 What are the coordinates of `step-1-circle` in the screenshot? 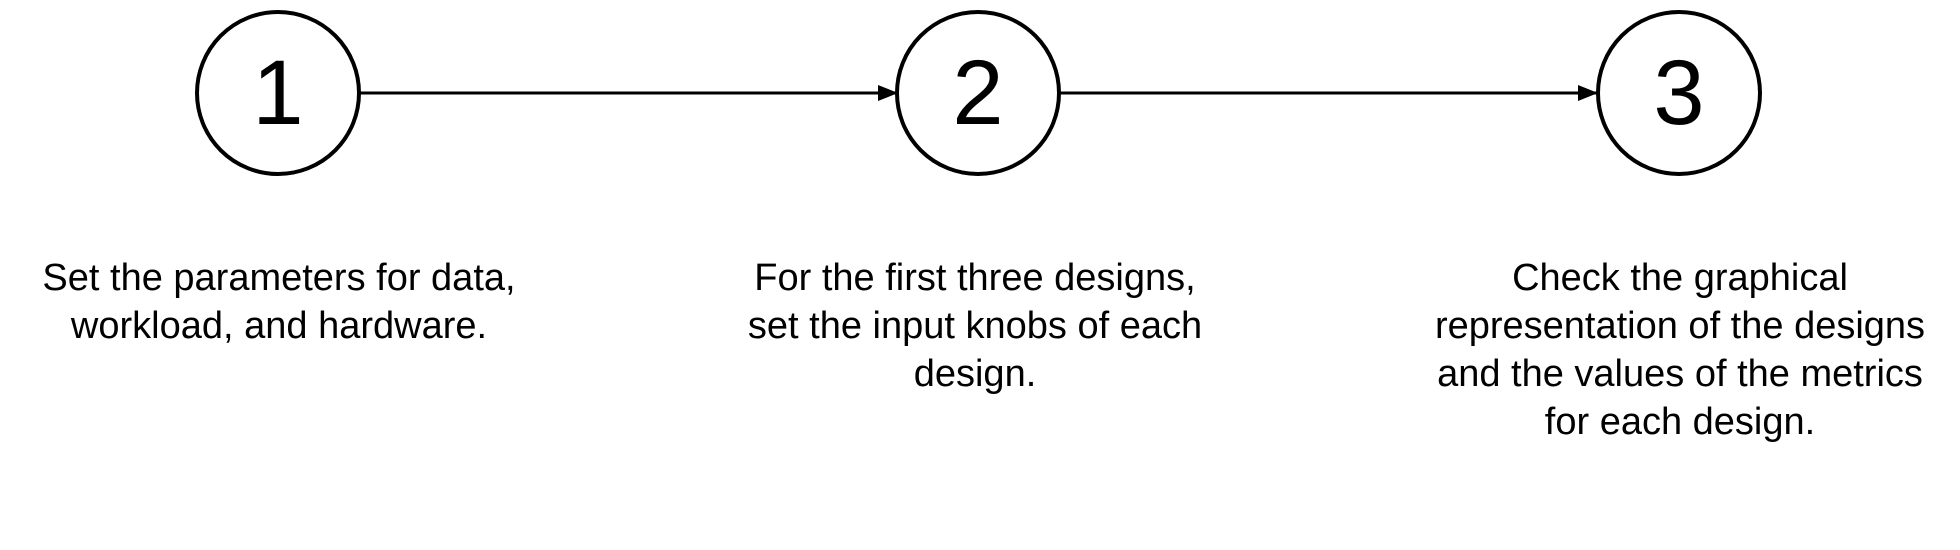 It's located at (278, 93).